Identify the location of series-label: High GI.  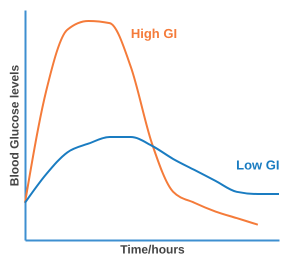
(154, 34).